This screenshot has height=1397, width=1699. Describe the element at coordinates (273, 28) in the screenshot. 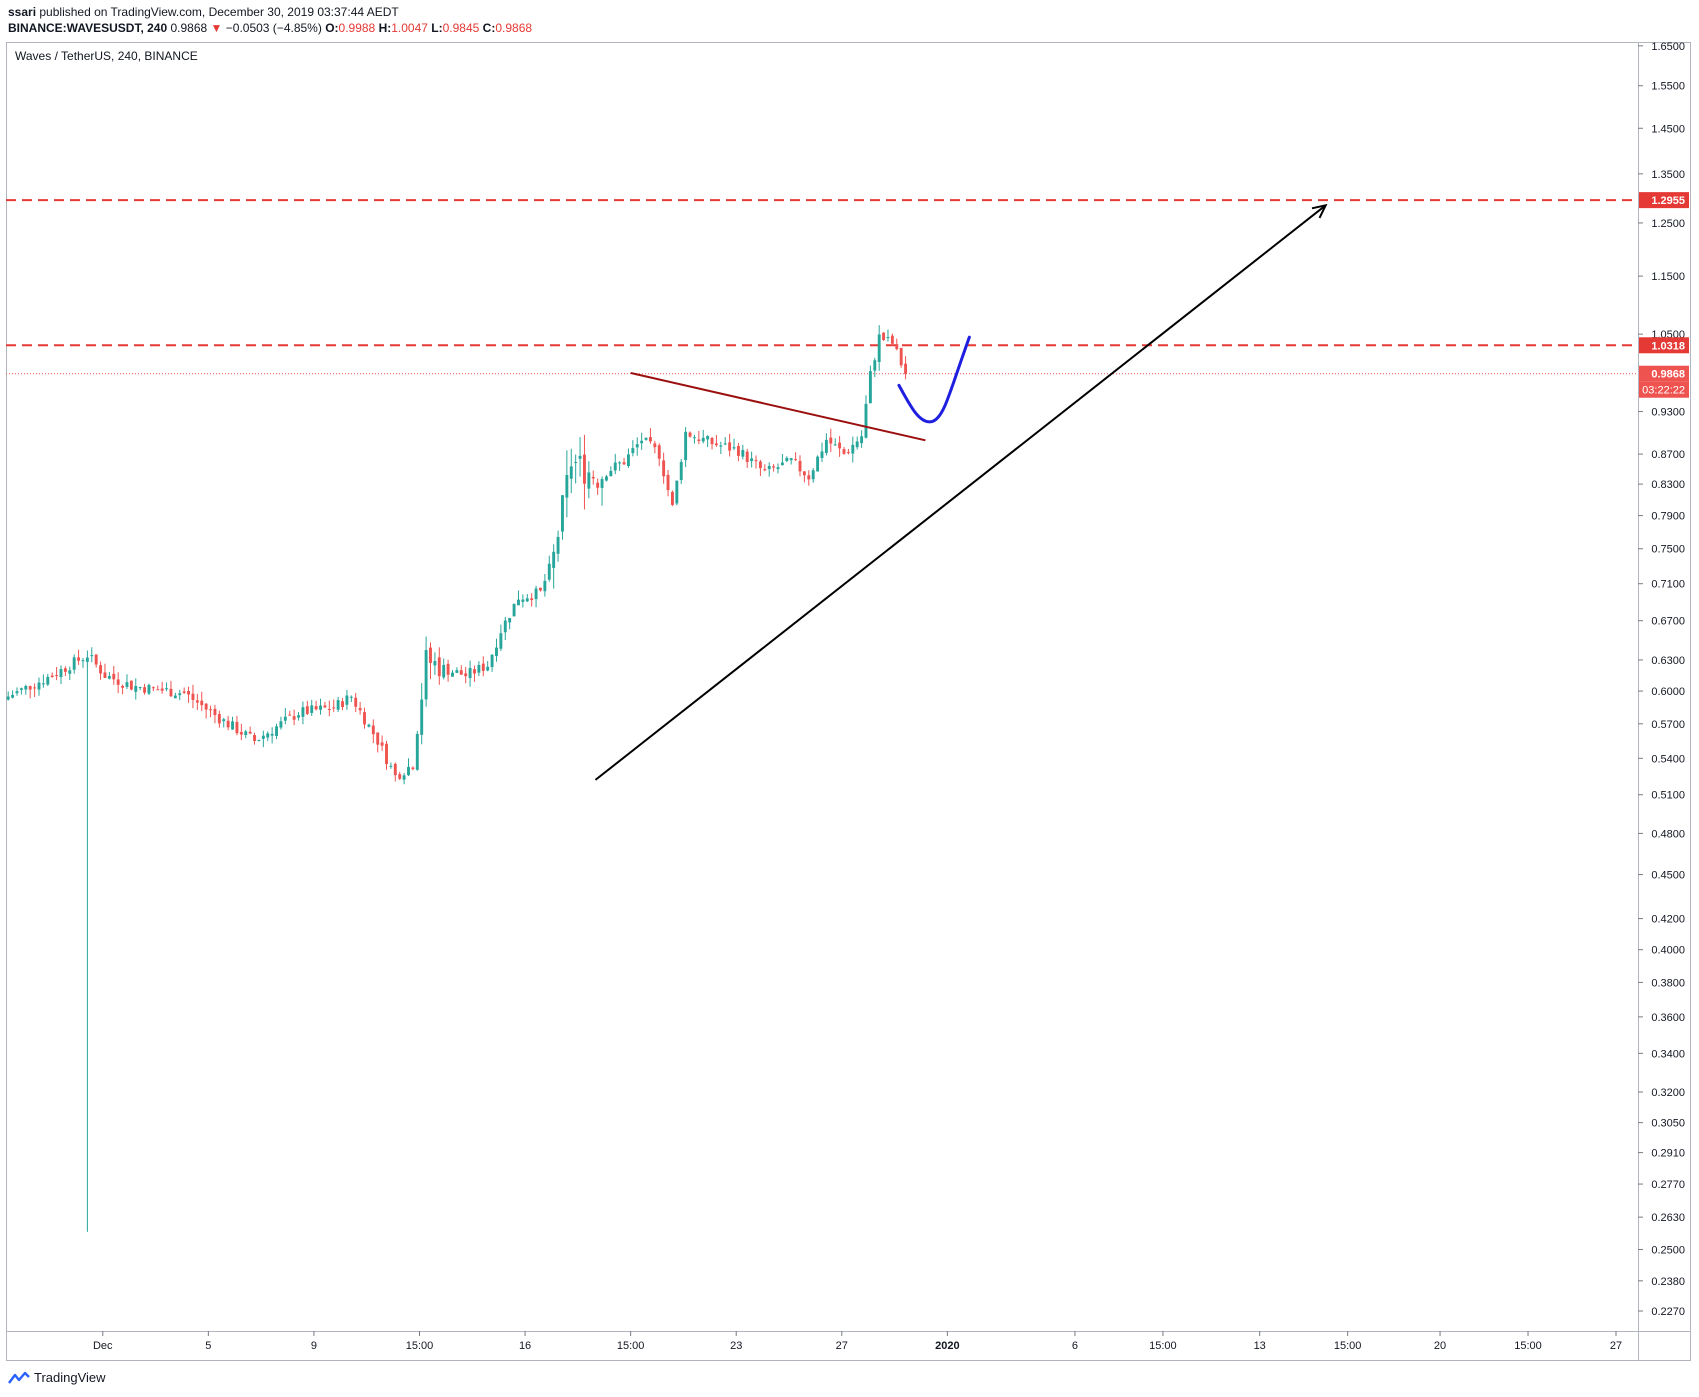

I see `price-change: −0.0503 (−4.85%)` at that location.